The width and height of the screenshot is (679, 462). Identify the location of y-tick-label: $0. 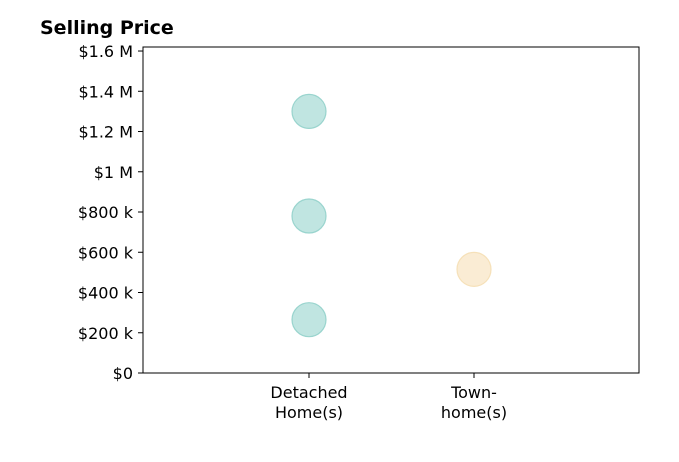
(123, 373).